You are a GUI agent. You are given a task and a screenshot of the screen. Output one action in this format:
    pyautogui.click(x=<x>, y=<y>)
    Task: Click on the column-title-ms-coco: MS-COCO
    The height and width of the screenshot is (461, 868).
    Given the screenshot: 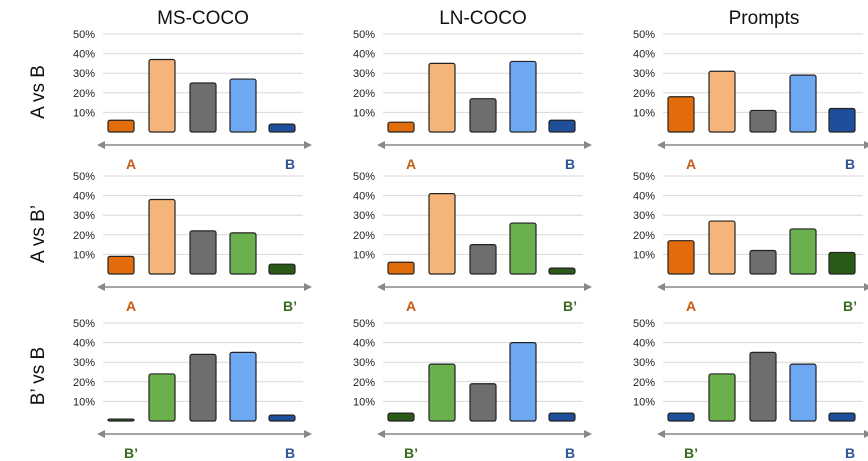 What is the action you would take?
    pyautogui.click(x=203, y=18)
    